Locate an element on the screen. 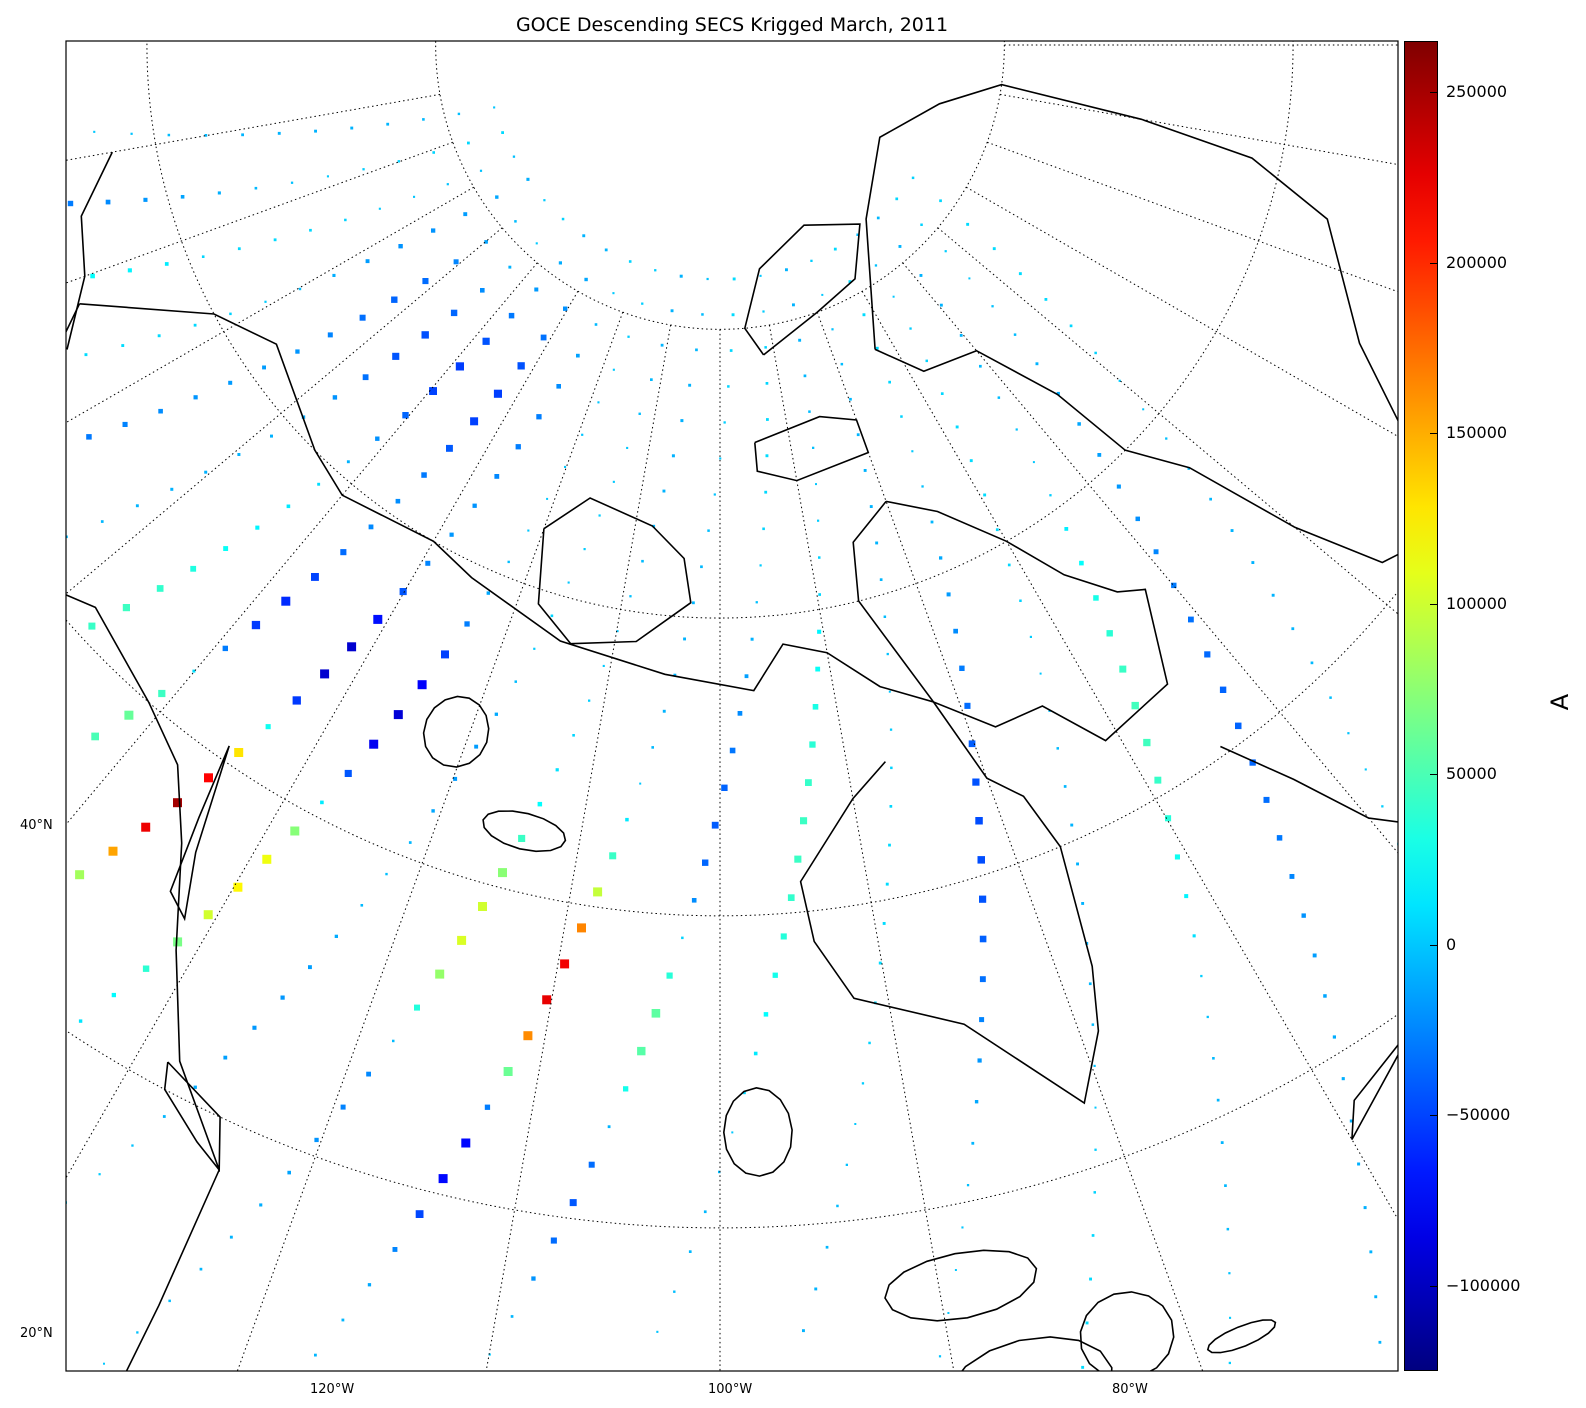  meridian--140 is located at coordinates (302, 544).